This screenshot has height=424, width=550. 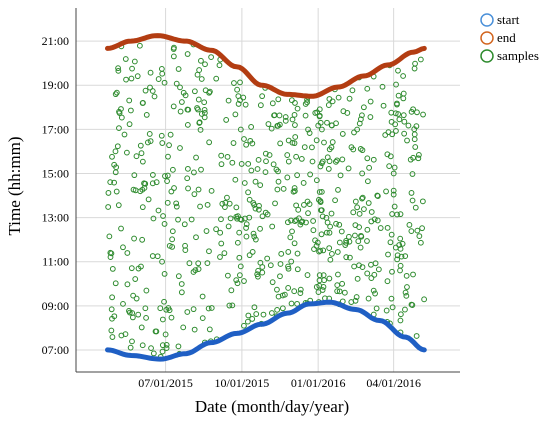 What do you see at coordinates (272, 406) in the screenshot?
I see `x-axis-title: Date (month/day/year)` at bounding box center [272, 406].